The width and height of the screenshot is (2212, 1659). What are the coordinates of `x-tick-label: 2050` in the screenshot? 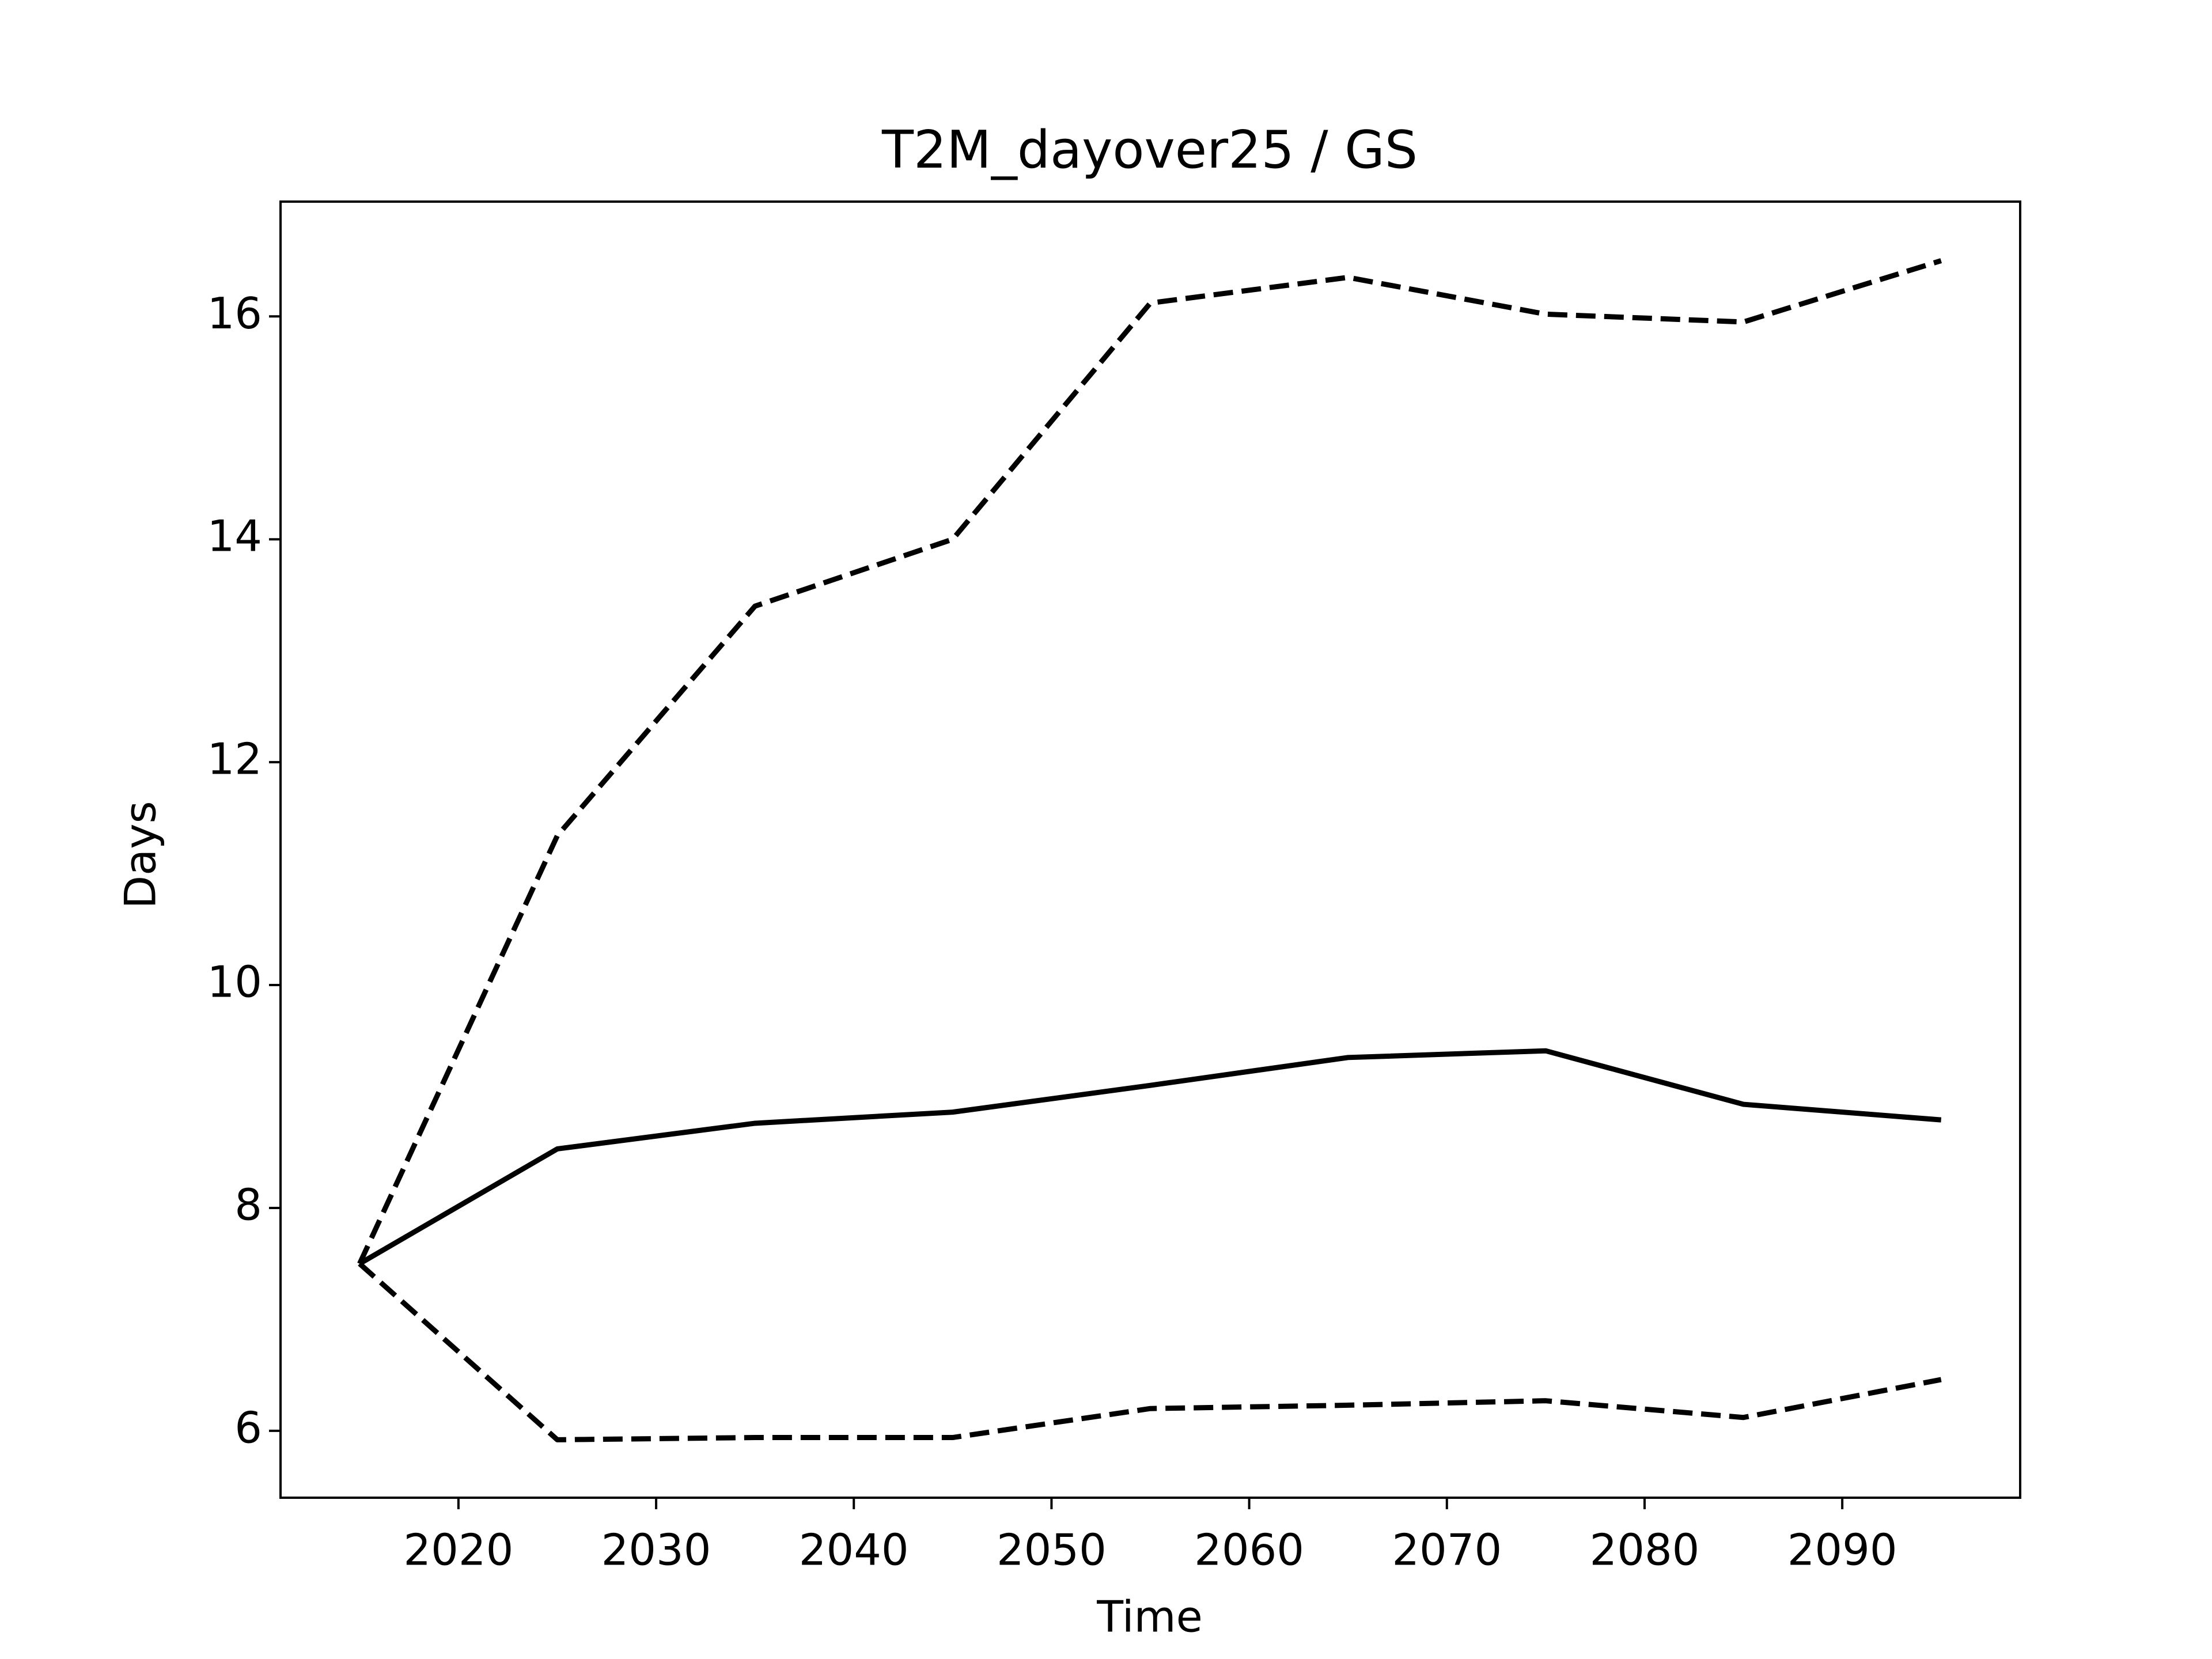 It's located at (1052, 1550).